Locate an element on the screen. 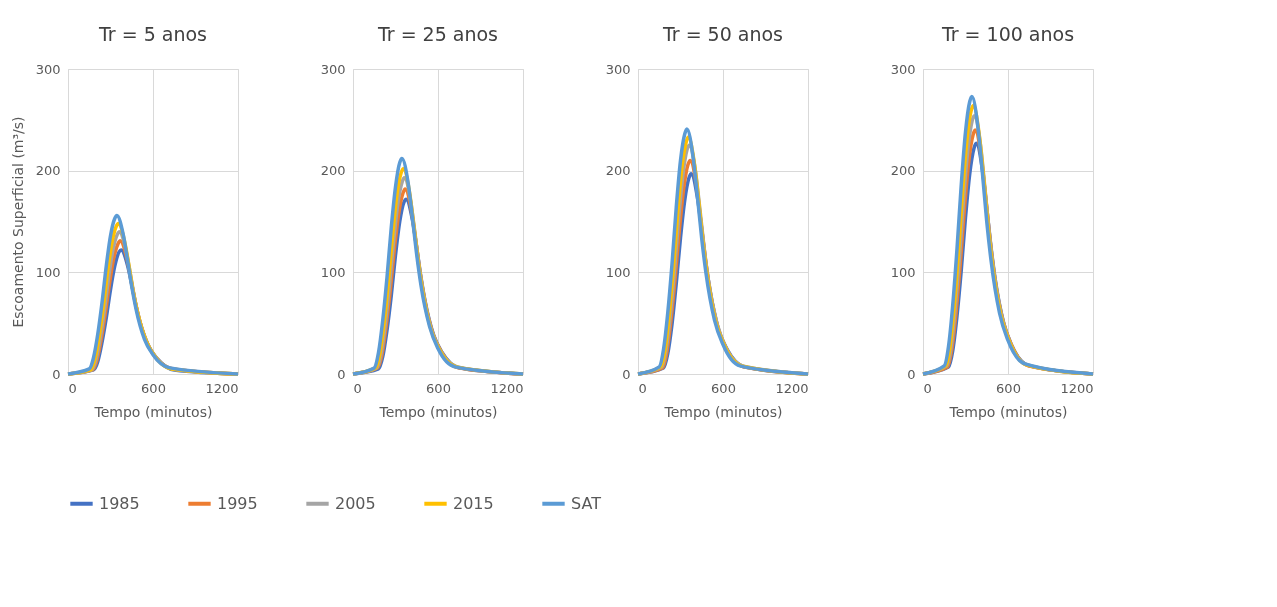 Image resolution: width=1277 pixels, height=607 pixels. legend-label: 2015 is located at coordinates (473, 503).